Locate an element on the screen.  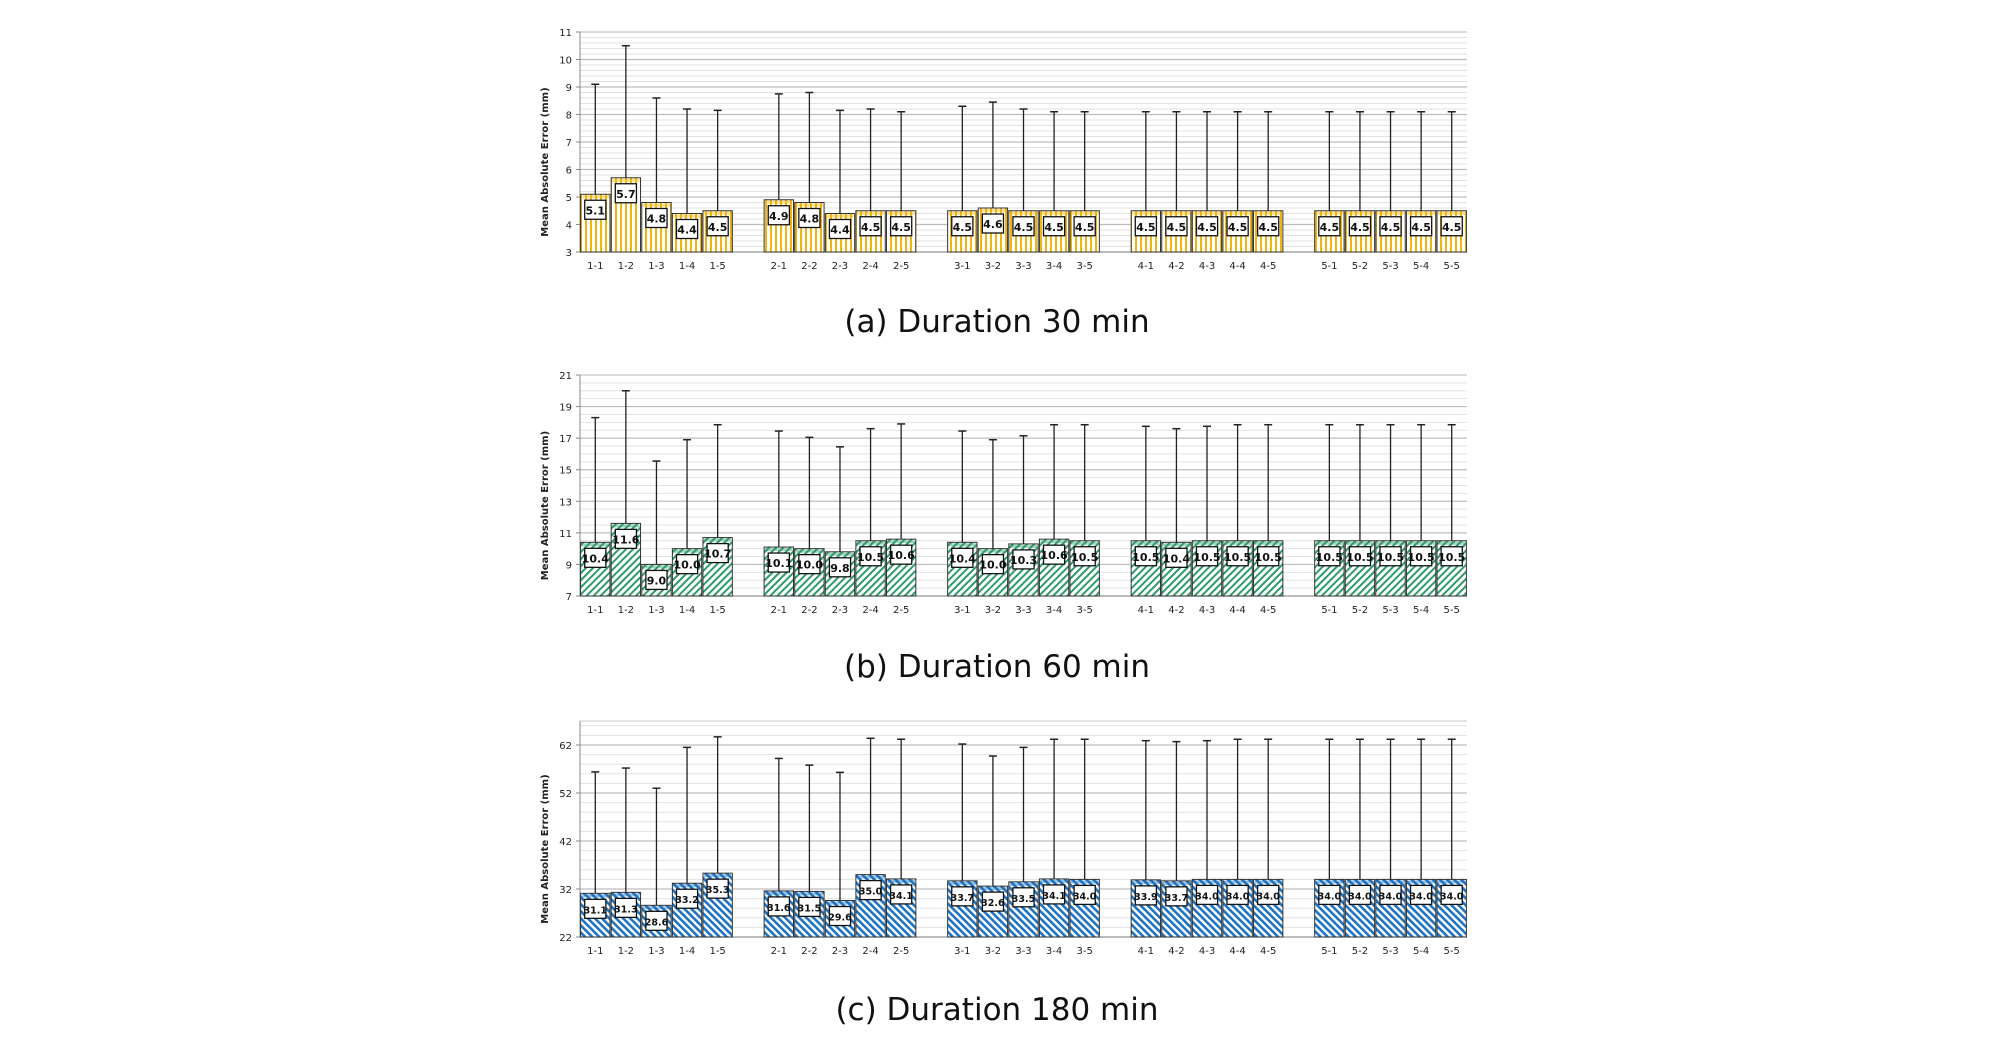
data-label: 10.6 is located at coordinates (1054, 555).